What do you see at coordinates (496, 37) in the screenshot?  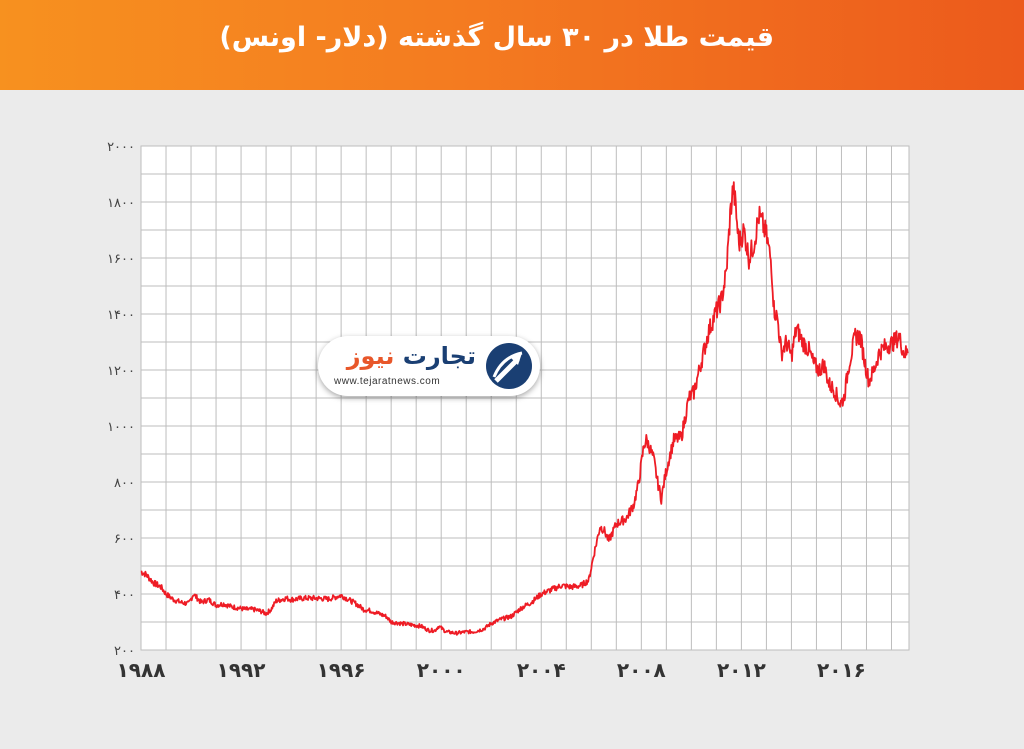 I see `chart-title: قیمت طلا در ۳۰ سال گذشته (دلار- اونس)` at bounding box center [496, 37].